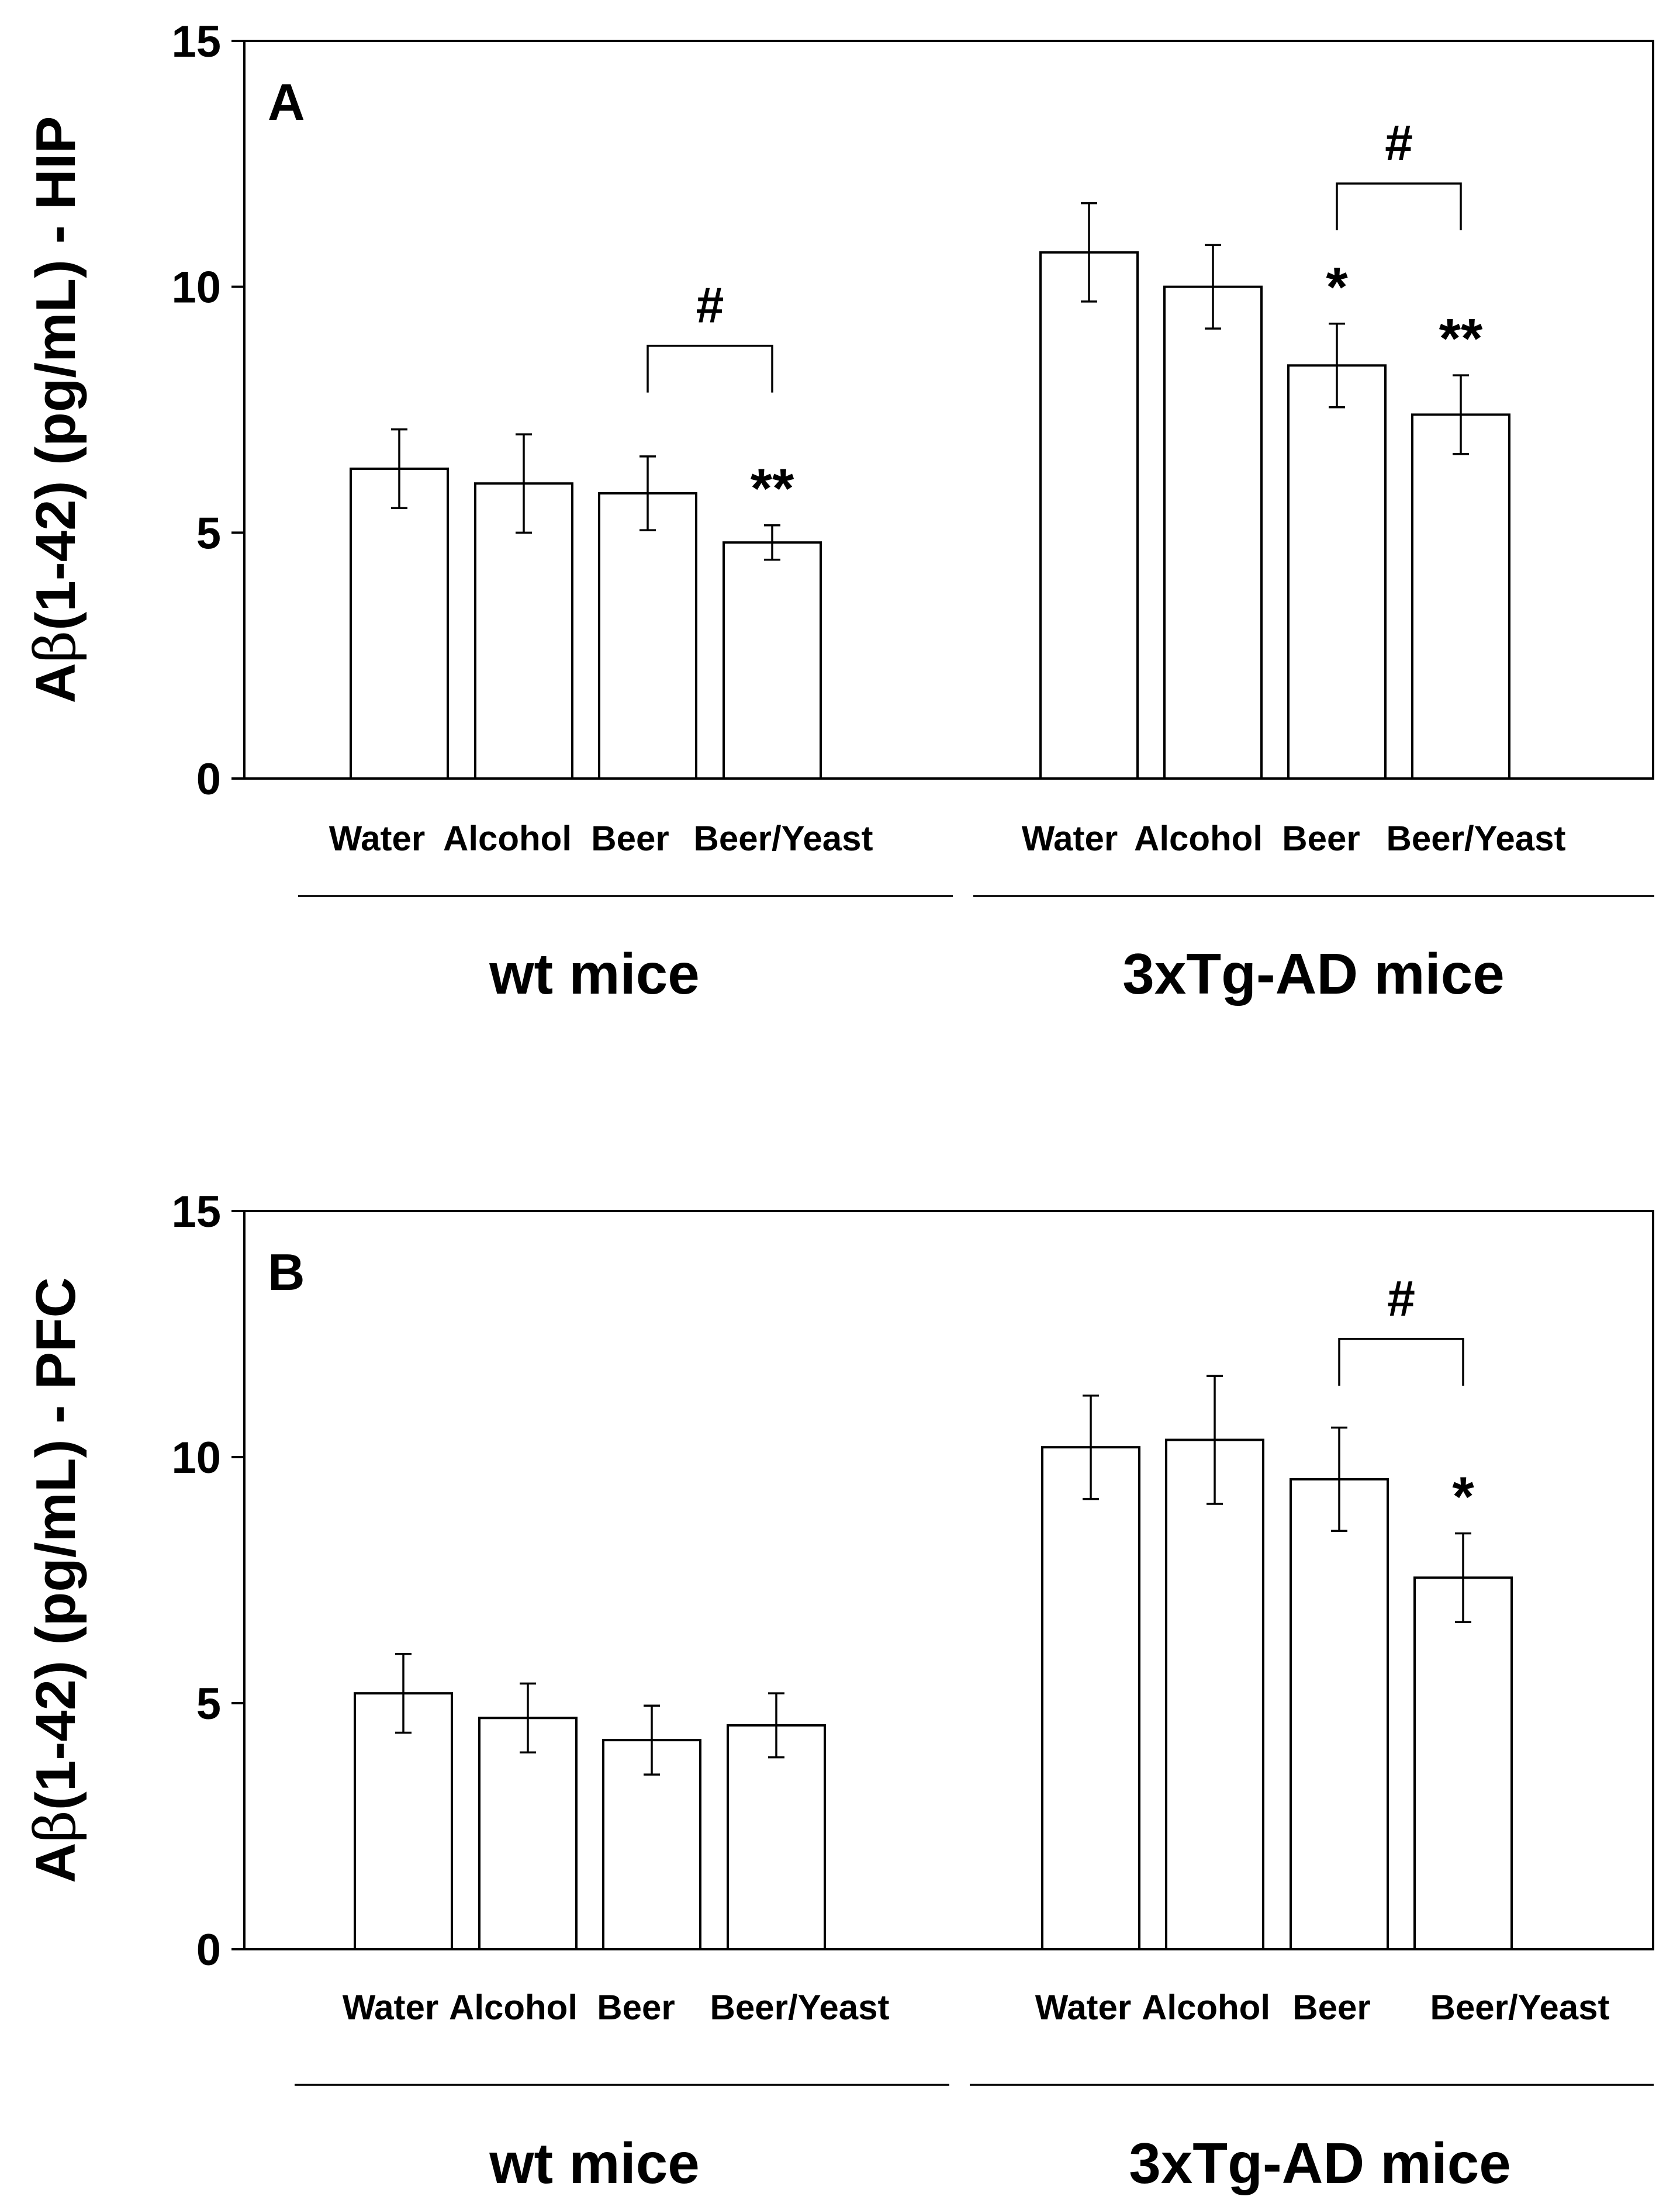 The width and height of the screenshot is (1680, 2207). I want to click on y-axis-label-suffix: (1-42) (pg/mL) - PFC, so click(56, 1544).